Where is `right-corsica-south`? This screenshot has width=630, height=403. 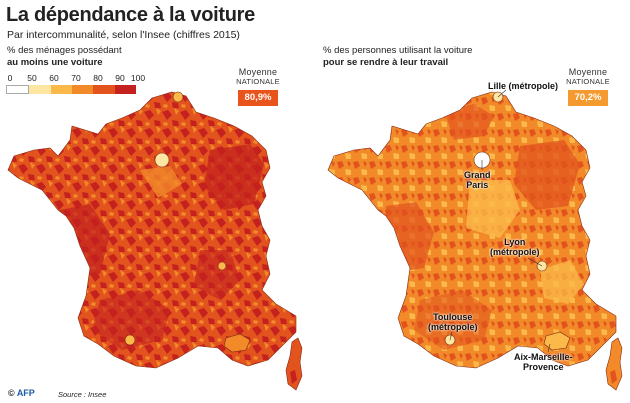 right-corsica-south is located at coordinates (613, 377).